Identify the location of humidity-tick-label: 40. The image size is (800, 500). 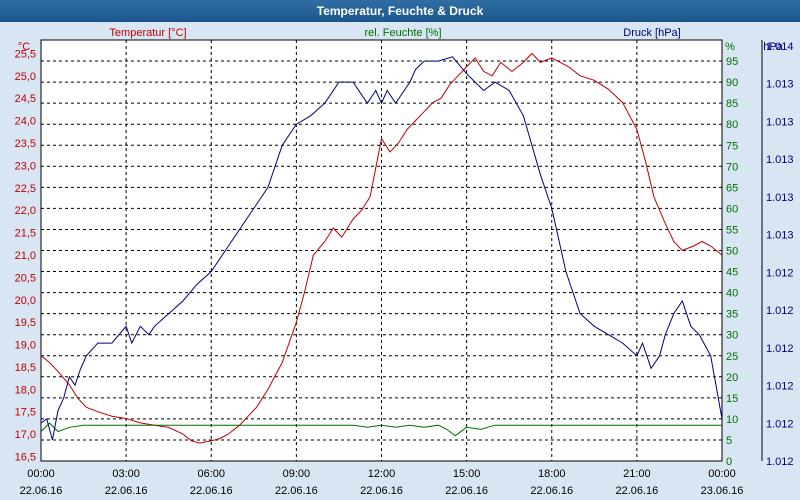
(732, 294).